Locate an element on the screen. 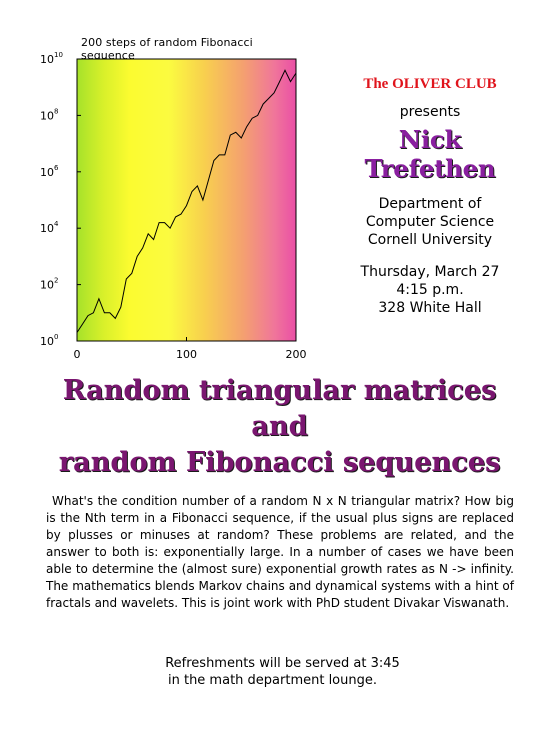 Image resolution: width=559 pixels, height=738 pixels. y-tick-label: 10⁰ is located at coordinates (49, 340).